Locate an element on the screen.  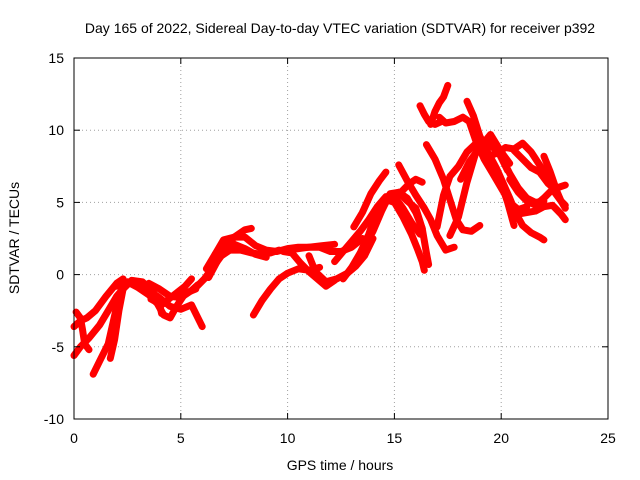
y-tick-label: -10 is located at coordinates (54, 419).